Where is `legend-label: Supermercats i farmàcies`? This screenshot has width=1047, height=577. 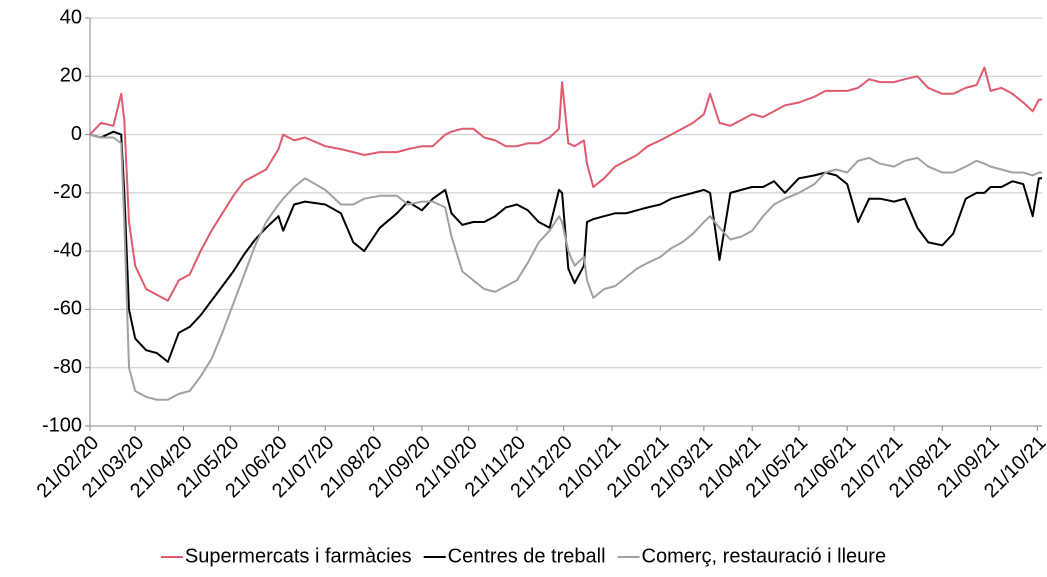
legend-label: Supermercats i farmàcies is located at coordinates (298, 556).